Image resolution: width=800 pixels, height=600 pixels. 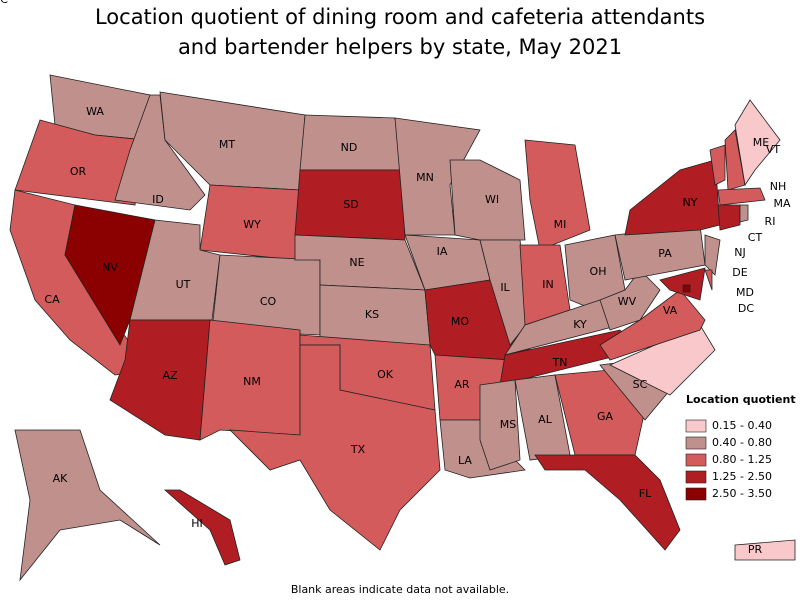 I want to click on state-label: KS, so click(x=372, y=314).